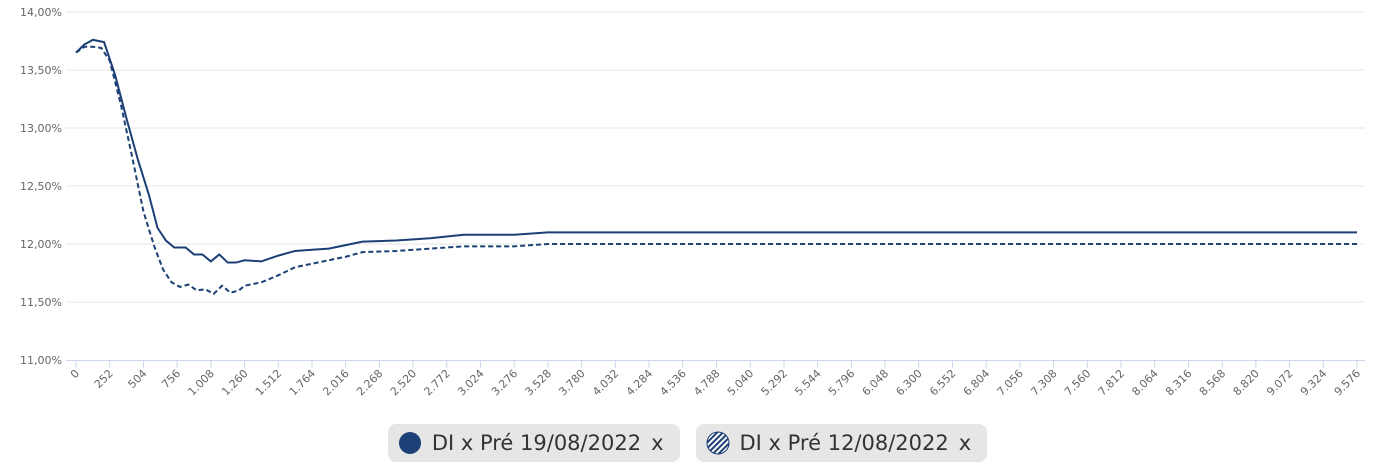  I want to click on y-tick-label: 12,50%, so click(41, 186).